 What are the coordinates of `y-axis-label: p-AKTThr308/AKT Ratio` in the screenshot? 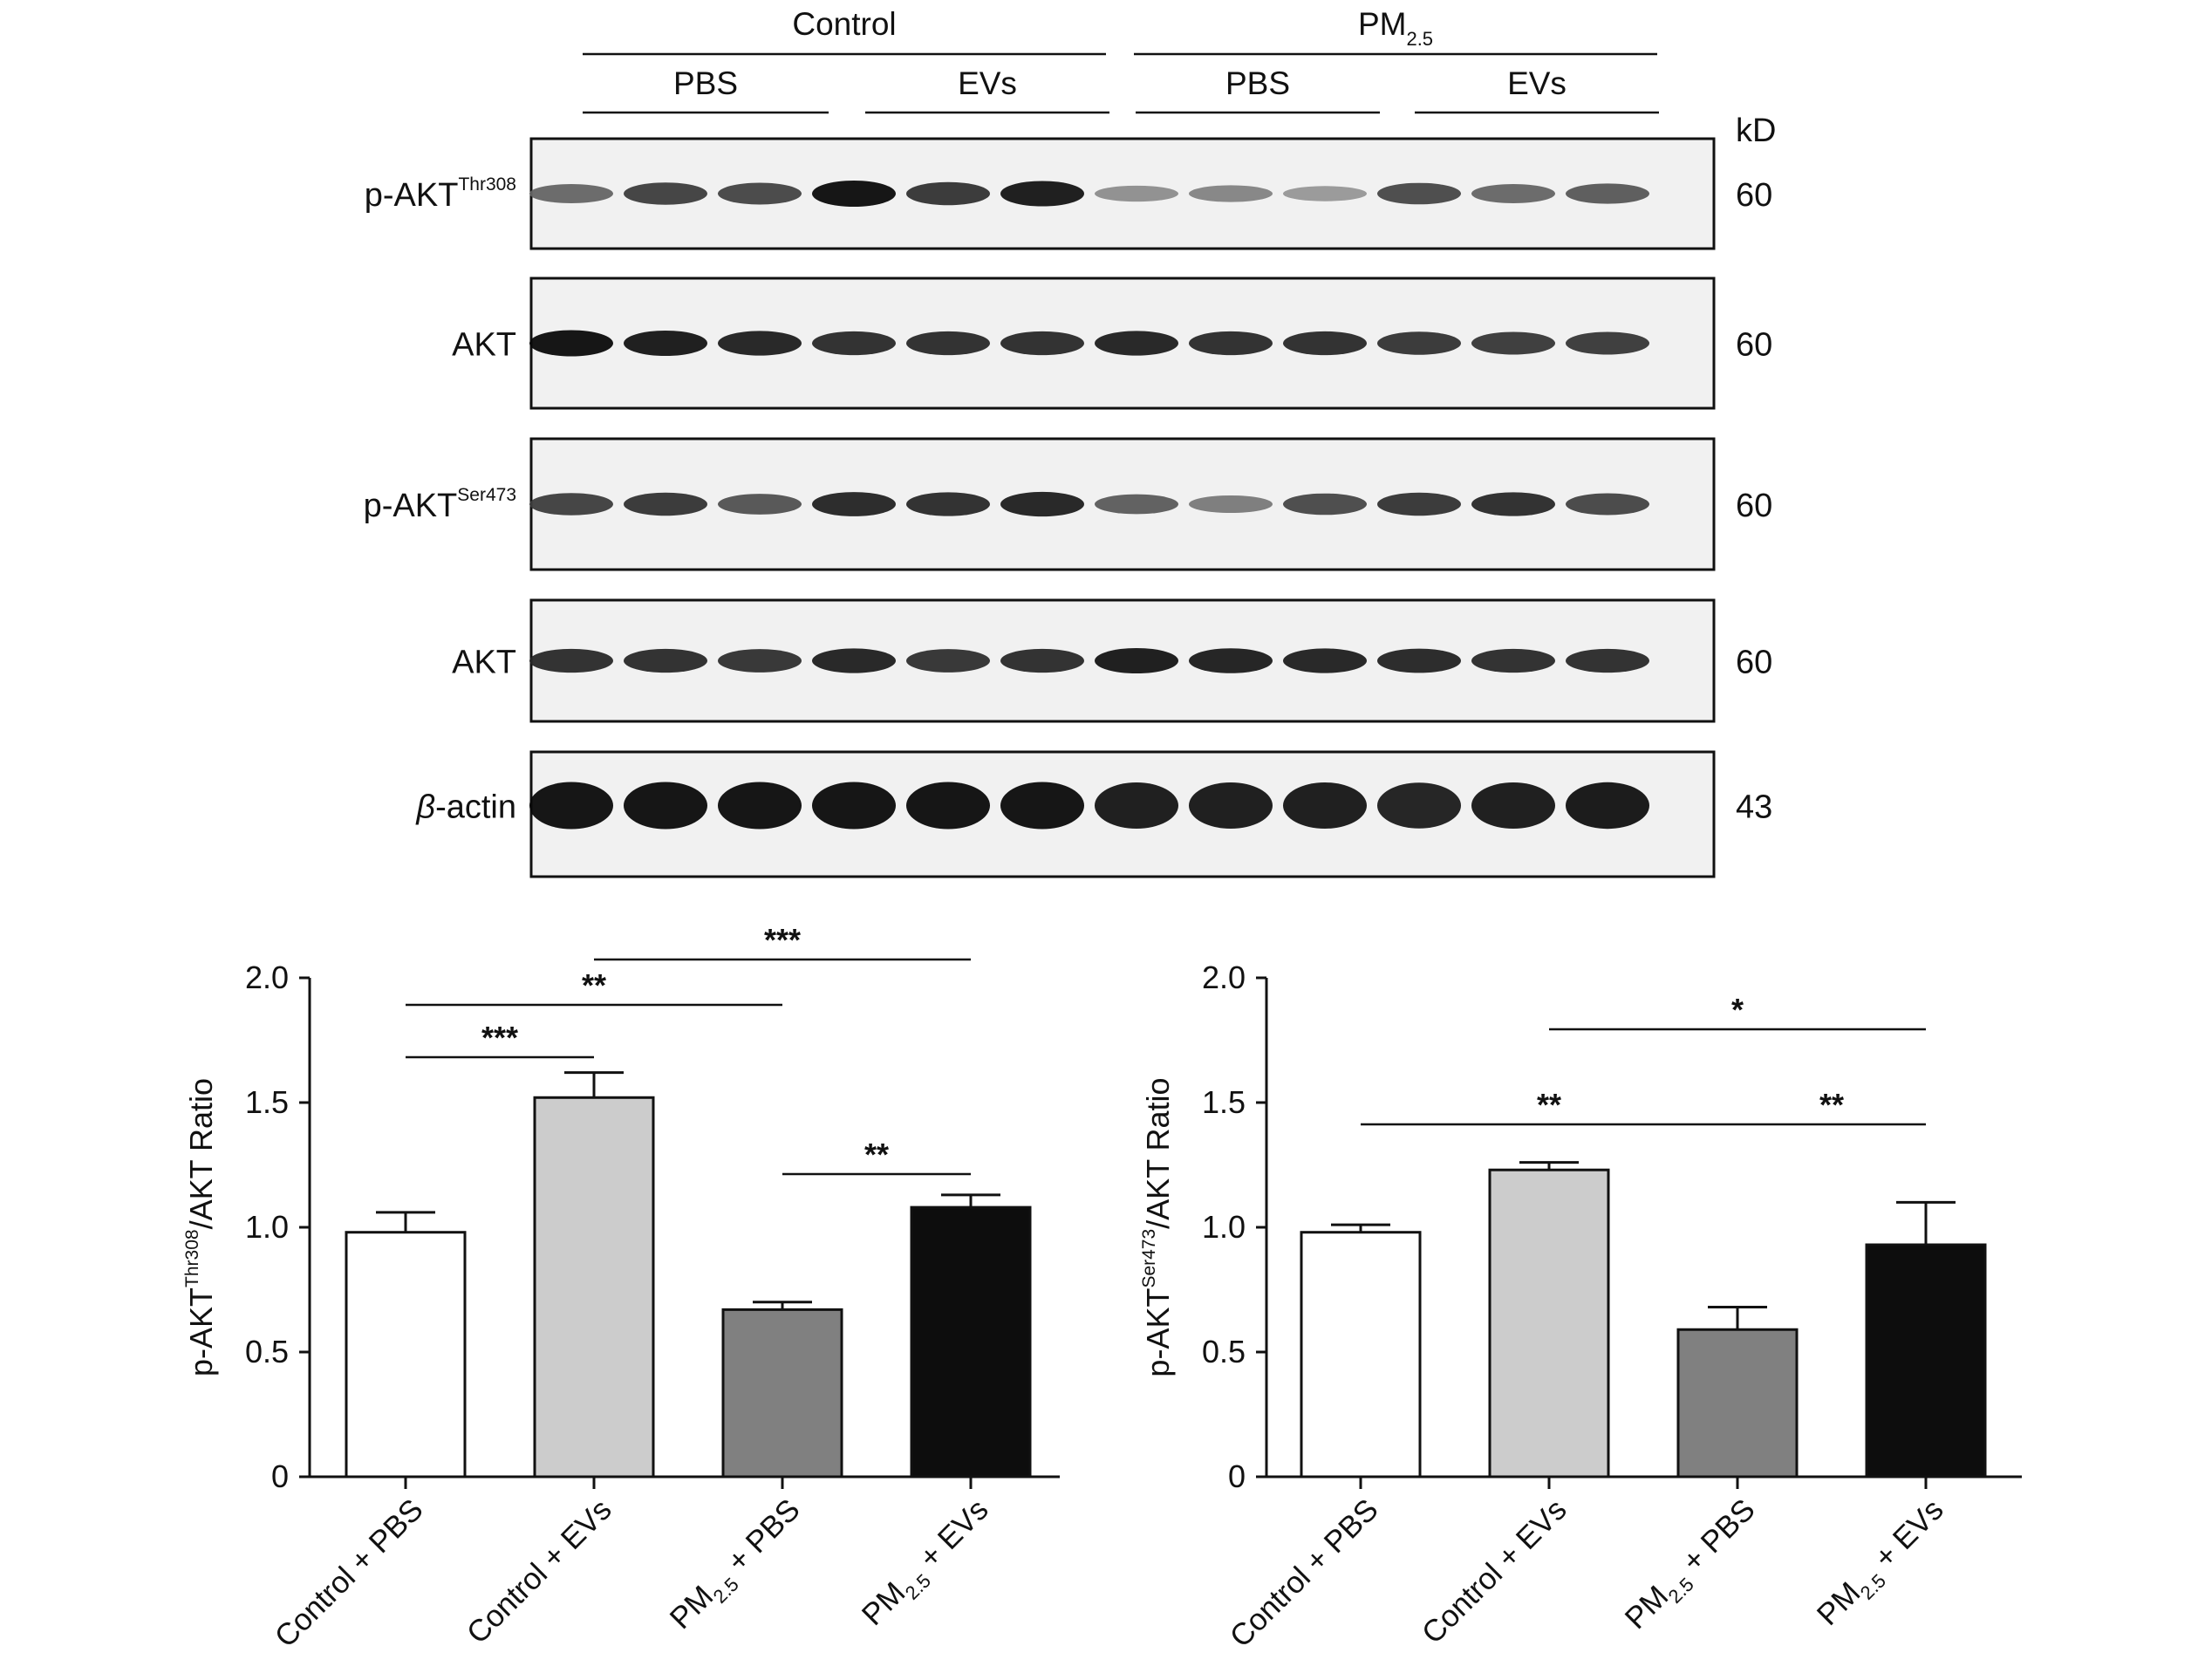 It's located at (200, 1227).